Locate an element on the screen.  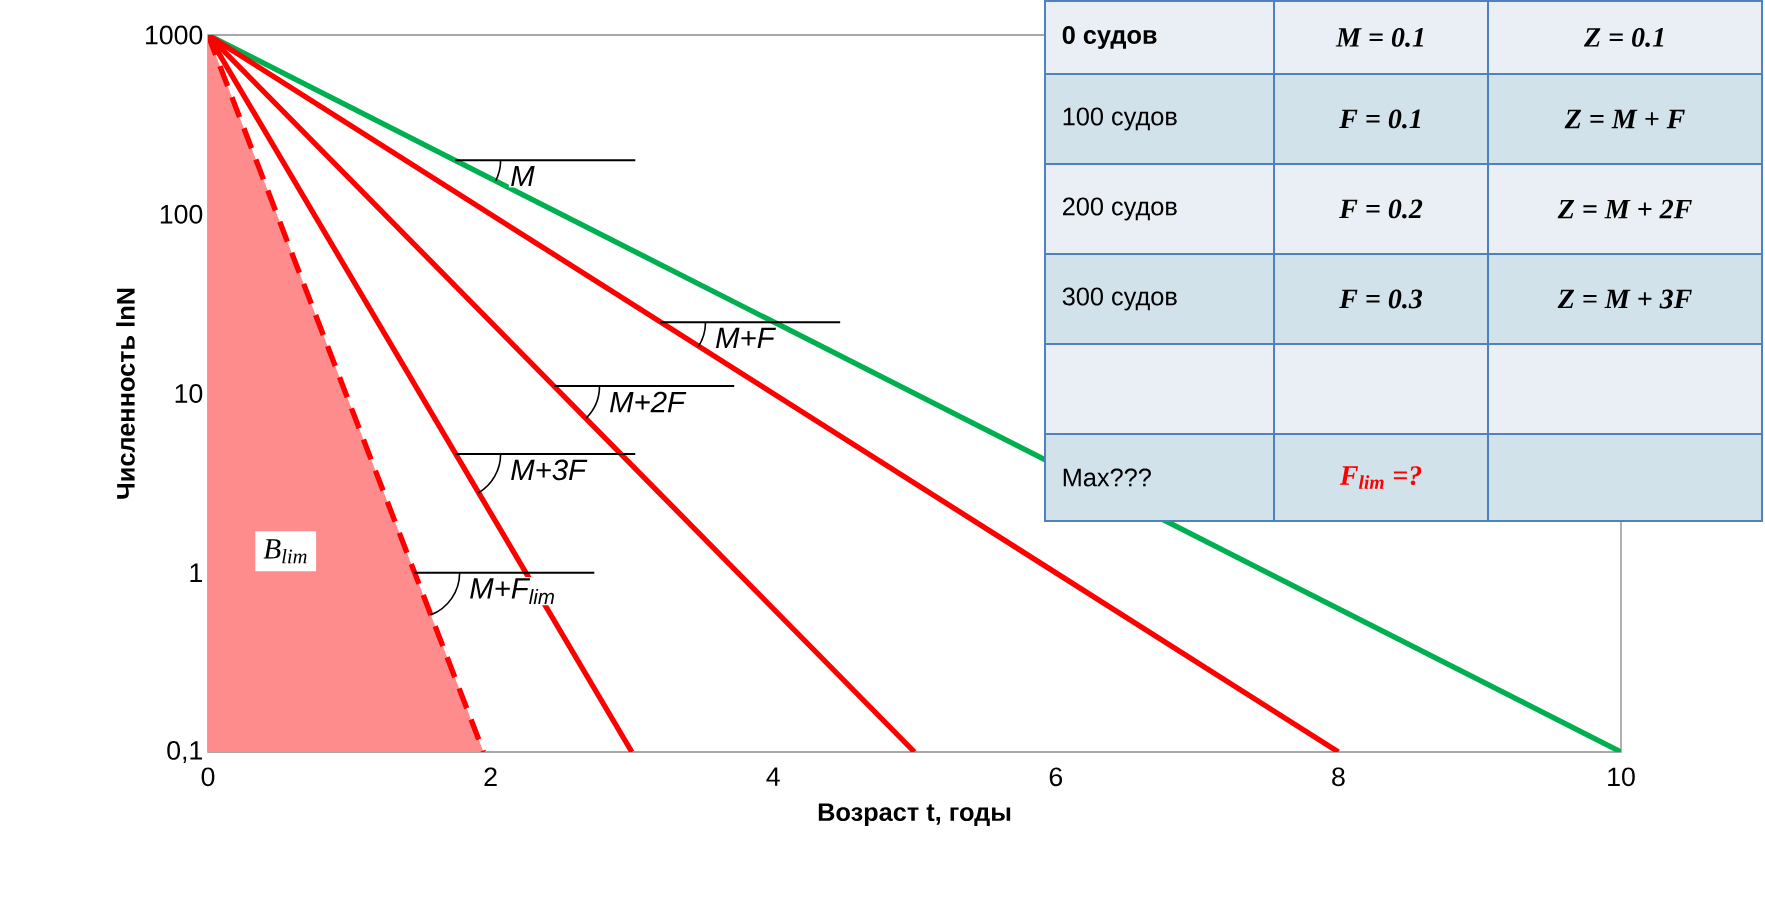
y-tick-label: 1 is located at coordinates (196, 572).